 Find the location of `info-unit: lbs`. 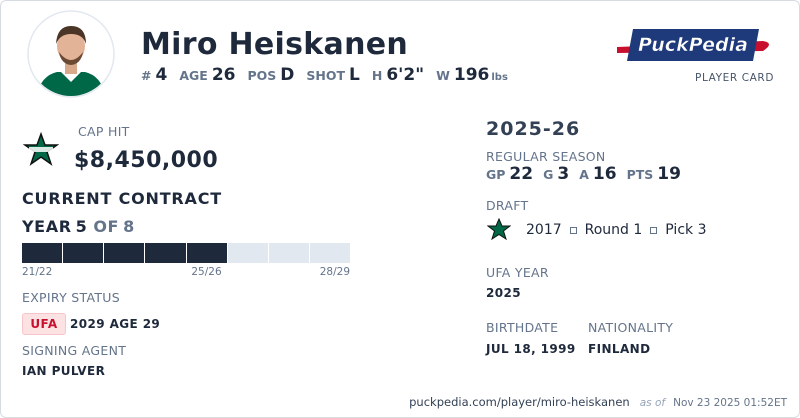

info-unit: lbs is located at coordinates (499, 77).